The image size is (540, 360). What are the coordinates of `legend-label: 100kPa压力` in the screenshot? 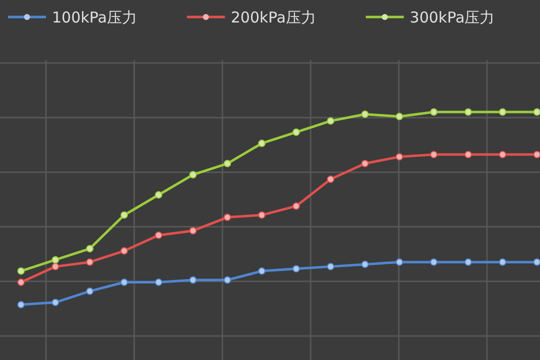 It's located at (94, 17).